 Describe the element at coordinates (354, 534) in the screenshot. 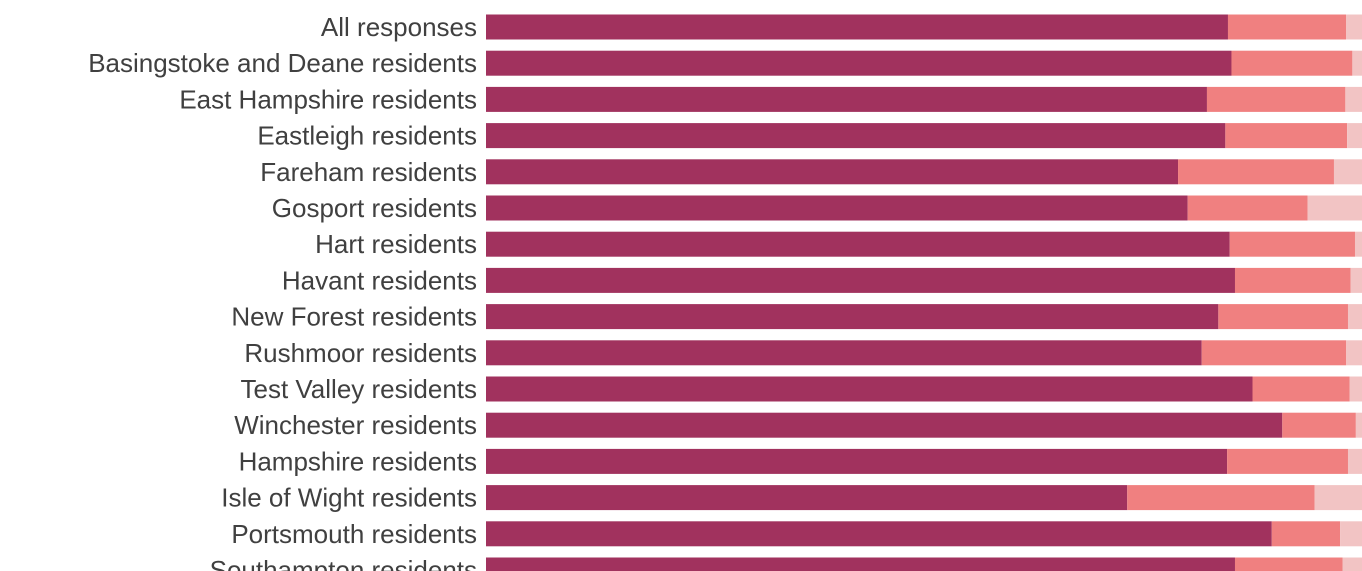

I see `category-label: Portsmouth residents` at that location.